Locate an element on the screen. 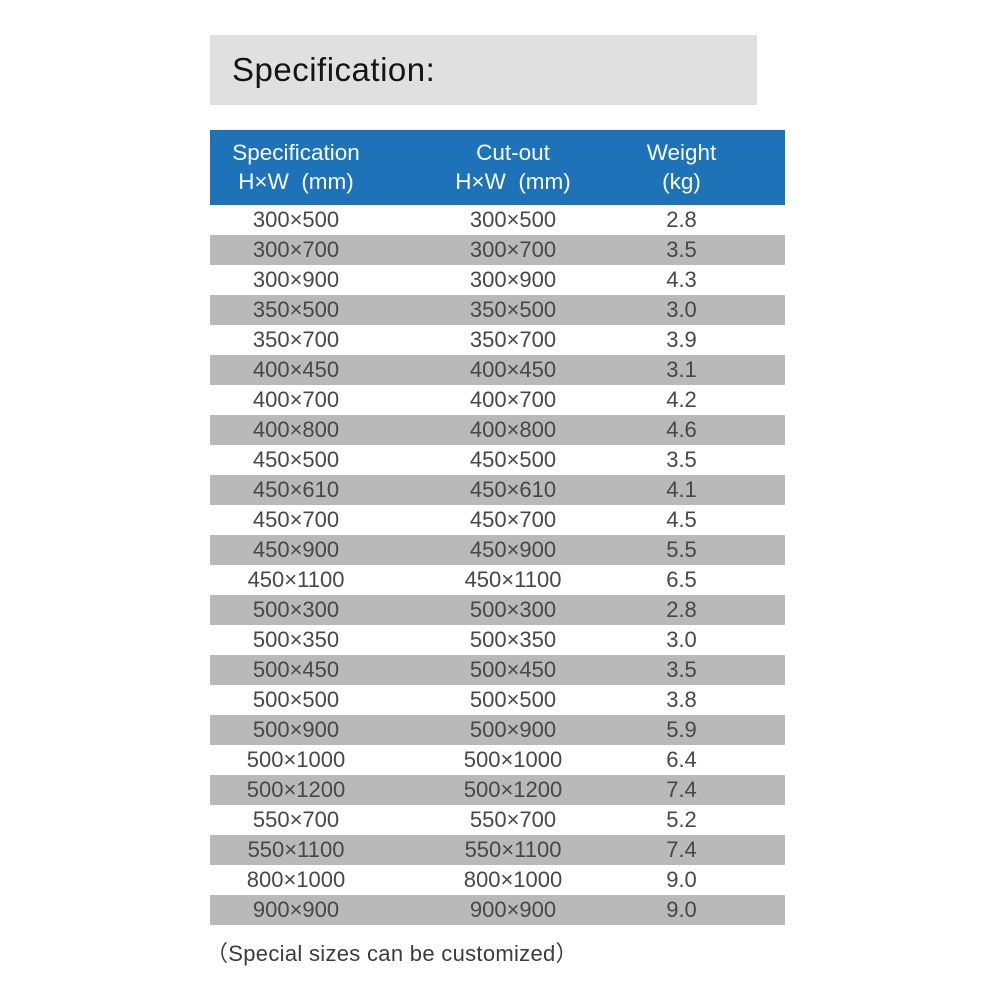 This screenshot has width=1000, height=1000. table-row: 350×500 350×500 3.0 is located at coordinates (497, 310).